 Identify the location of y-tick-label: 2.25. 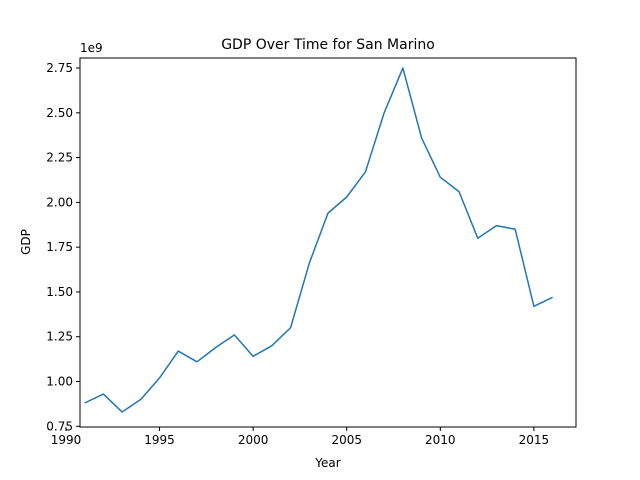
(59, 158).